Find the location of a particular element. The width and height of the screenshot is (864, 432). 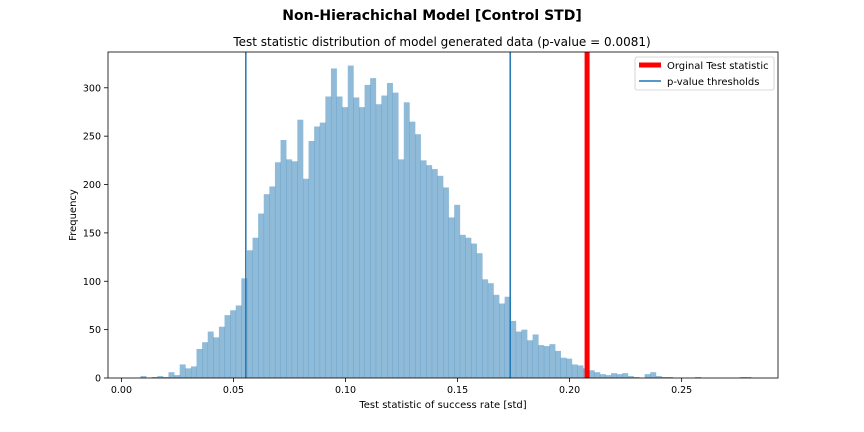

y-tick-label: 0 is located at coordinates (98, 379).